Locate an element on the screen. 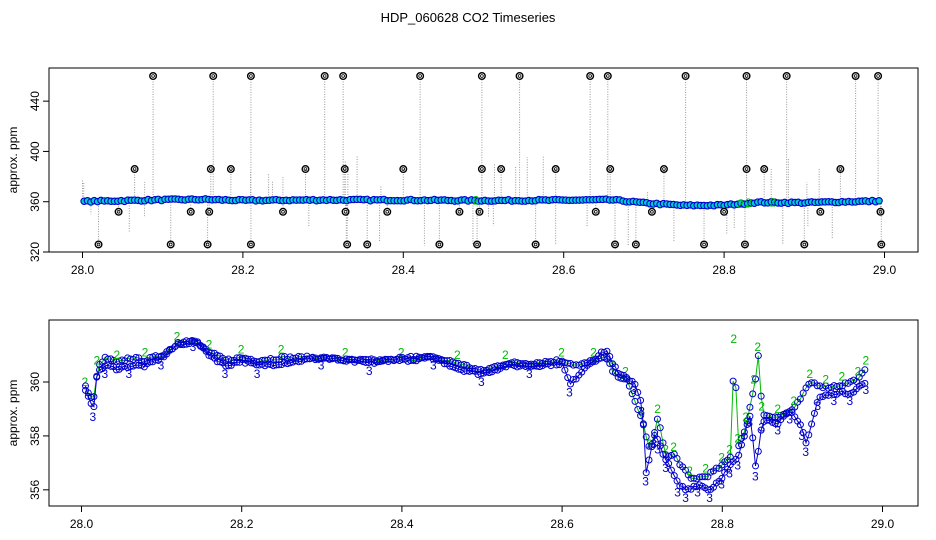 This screenshot has height=540, width=936. y-tick-label: 356 is located at coordinates (35, 489).